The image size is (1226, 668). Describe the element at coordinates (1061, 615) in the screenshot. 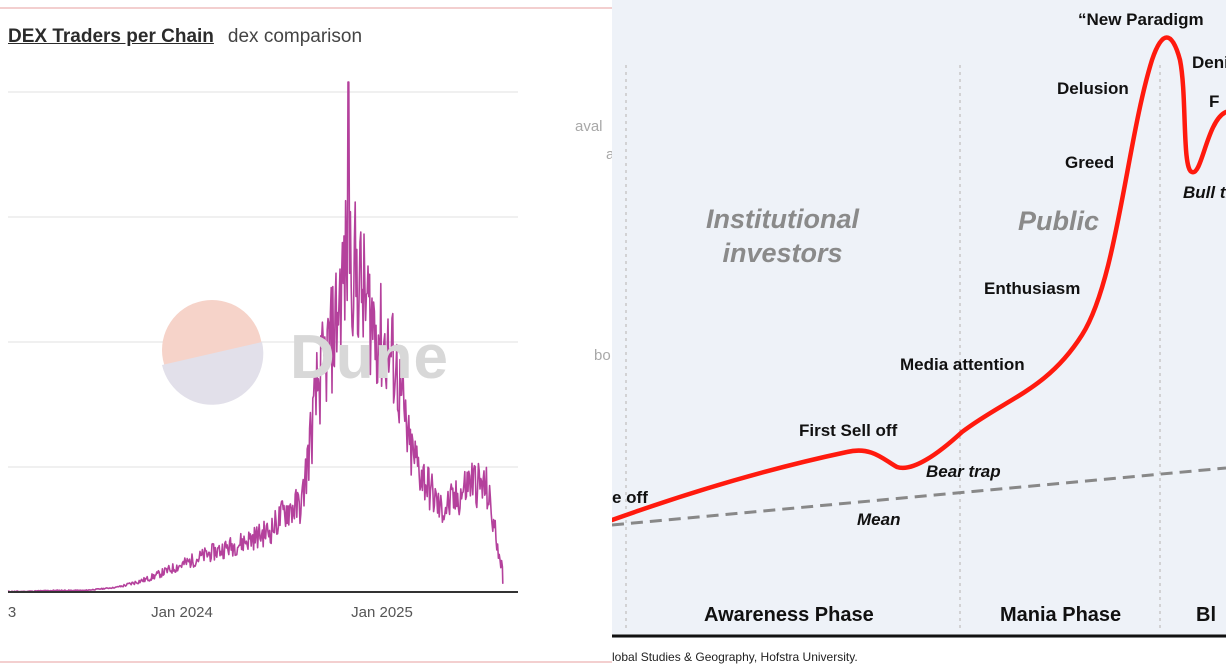

I see `mania-phase-label: Mania Phase` at that location.